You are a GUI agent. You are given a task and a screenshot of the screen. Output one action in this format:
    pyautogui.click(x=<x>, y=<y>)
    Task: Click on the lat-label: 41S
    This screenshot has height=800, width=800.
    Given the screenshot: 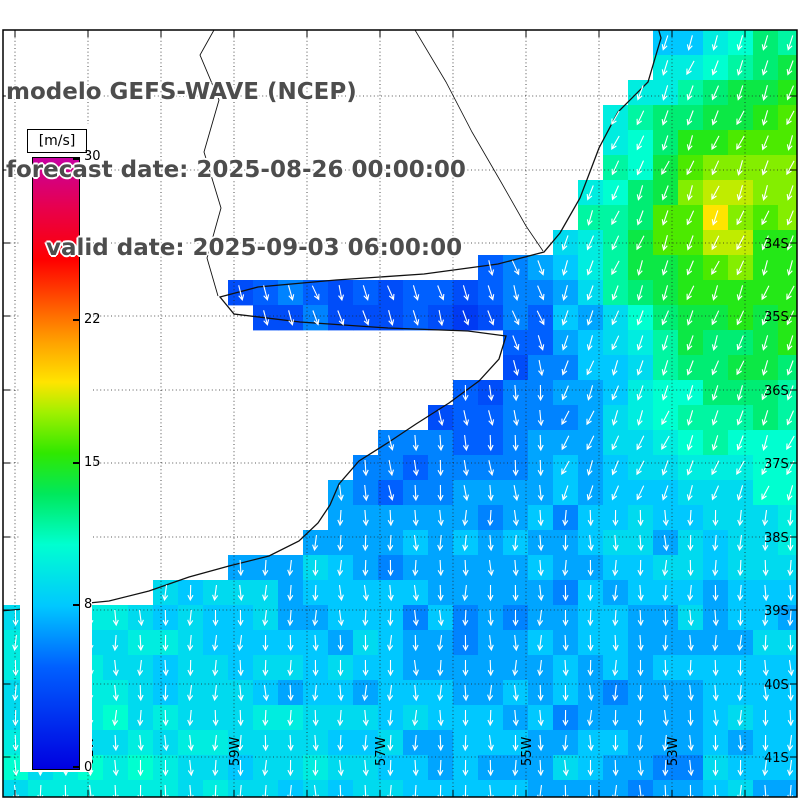 What is the action you would take?
    pyautogui.click(x=776, y=758)
    